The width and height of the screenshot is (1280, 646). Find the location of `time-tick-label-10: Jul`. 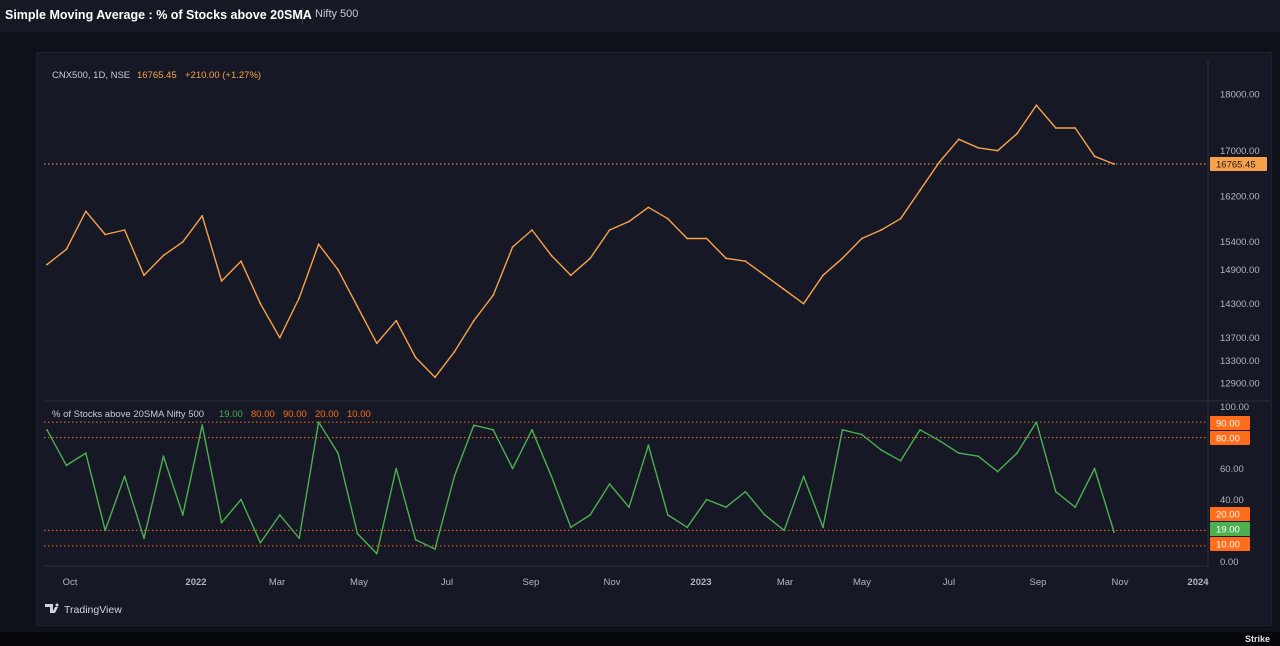

time-tick-label-10: Jul is located at coordinates (949, 582).